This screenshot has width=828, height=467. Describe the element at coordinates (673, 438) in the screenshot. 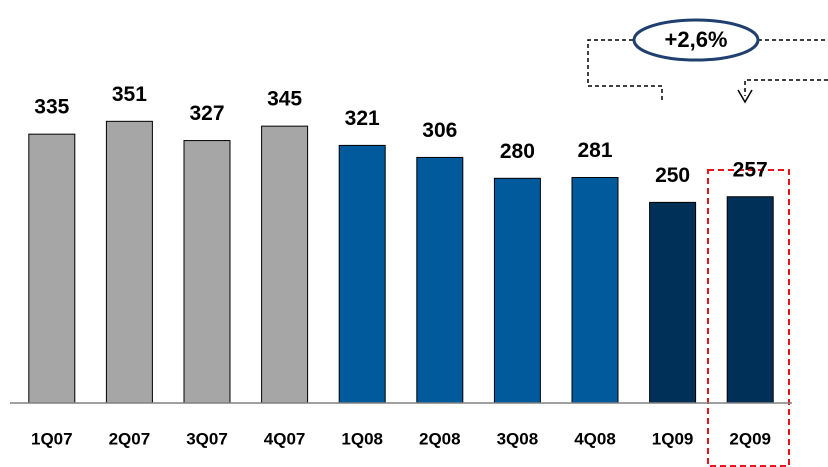

I see `x-tick-label: 1Q09` at that location.